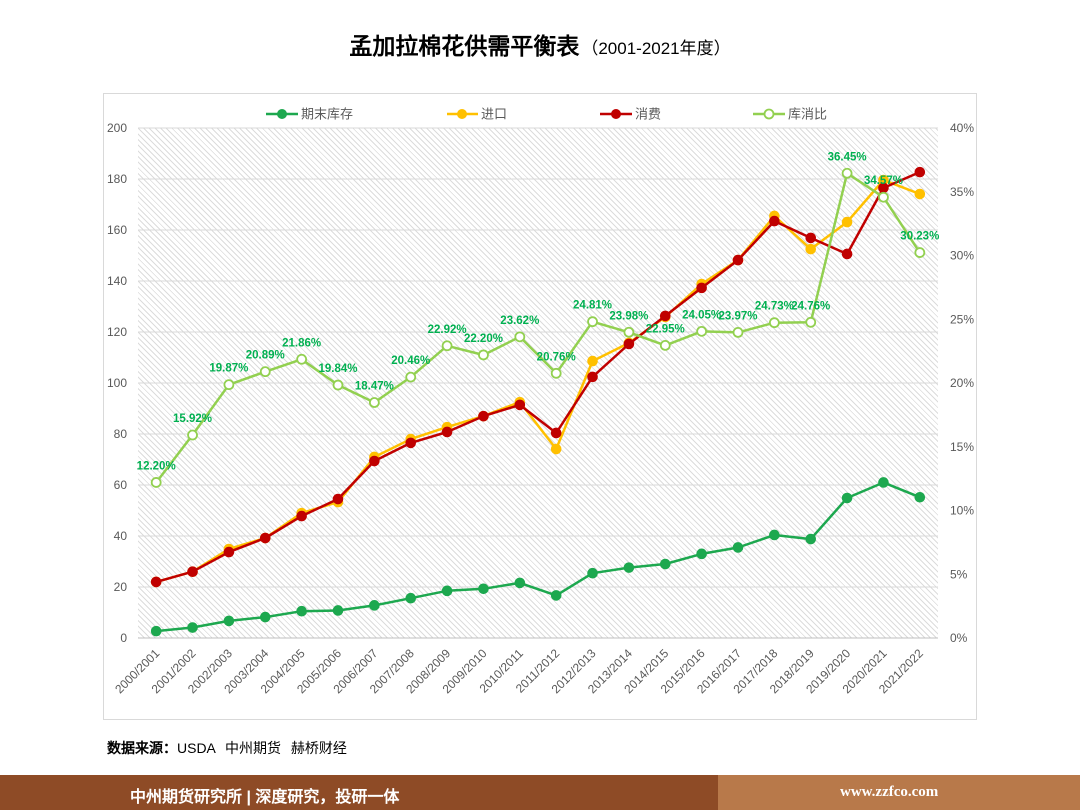  What do you see at coordinates (121, 536) in the screenshot?
I see `y-left-tick-label: 40` at bounding box center [121, 536].